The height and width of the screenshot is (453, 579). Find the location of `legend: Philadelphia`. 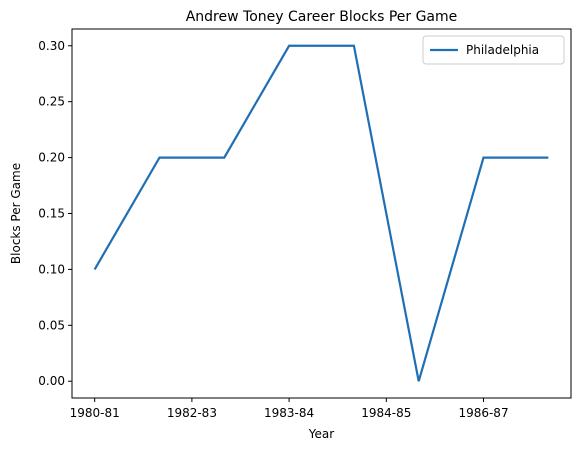

legend: Philadelphia is located at coordinates (493, 50).